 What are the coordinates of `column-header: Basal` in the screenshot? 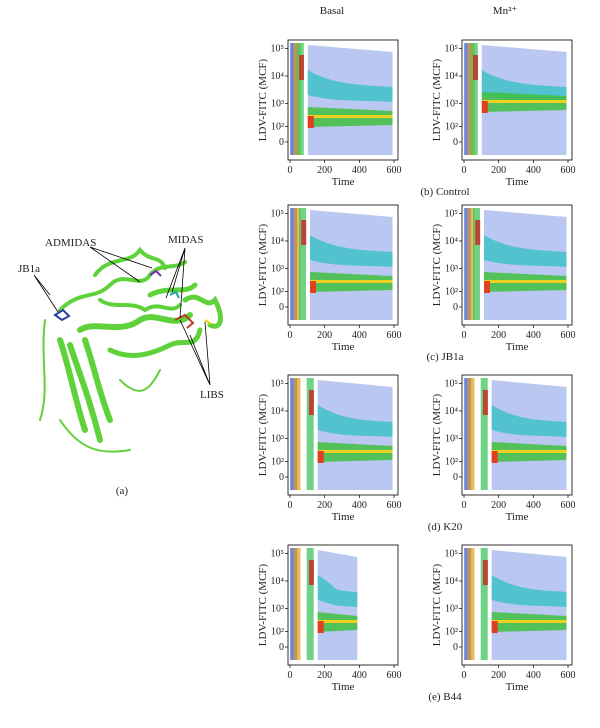 It's located at (332, 11).